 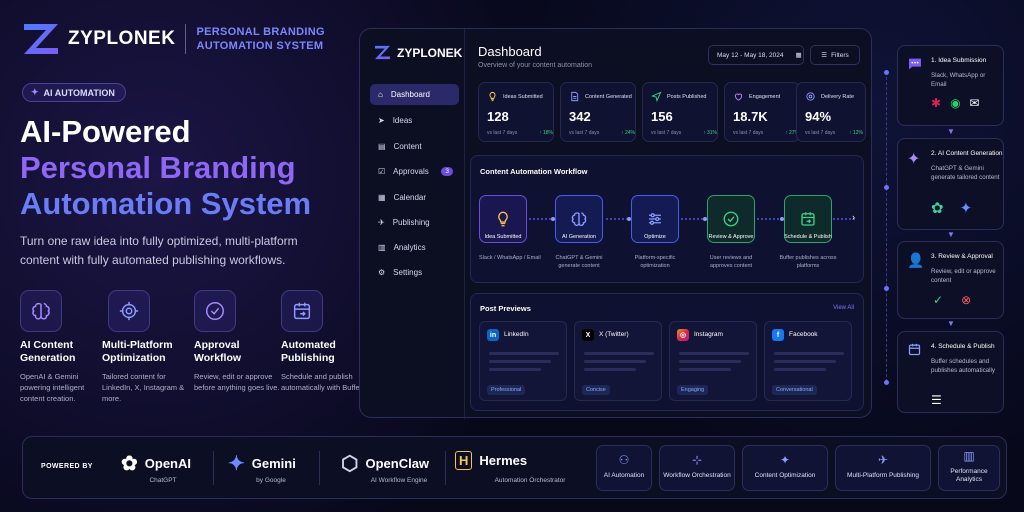 I want to click on sidebar-item-publishing: ✈ Publishing, so click(x=404, y=222).